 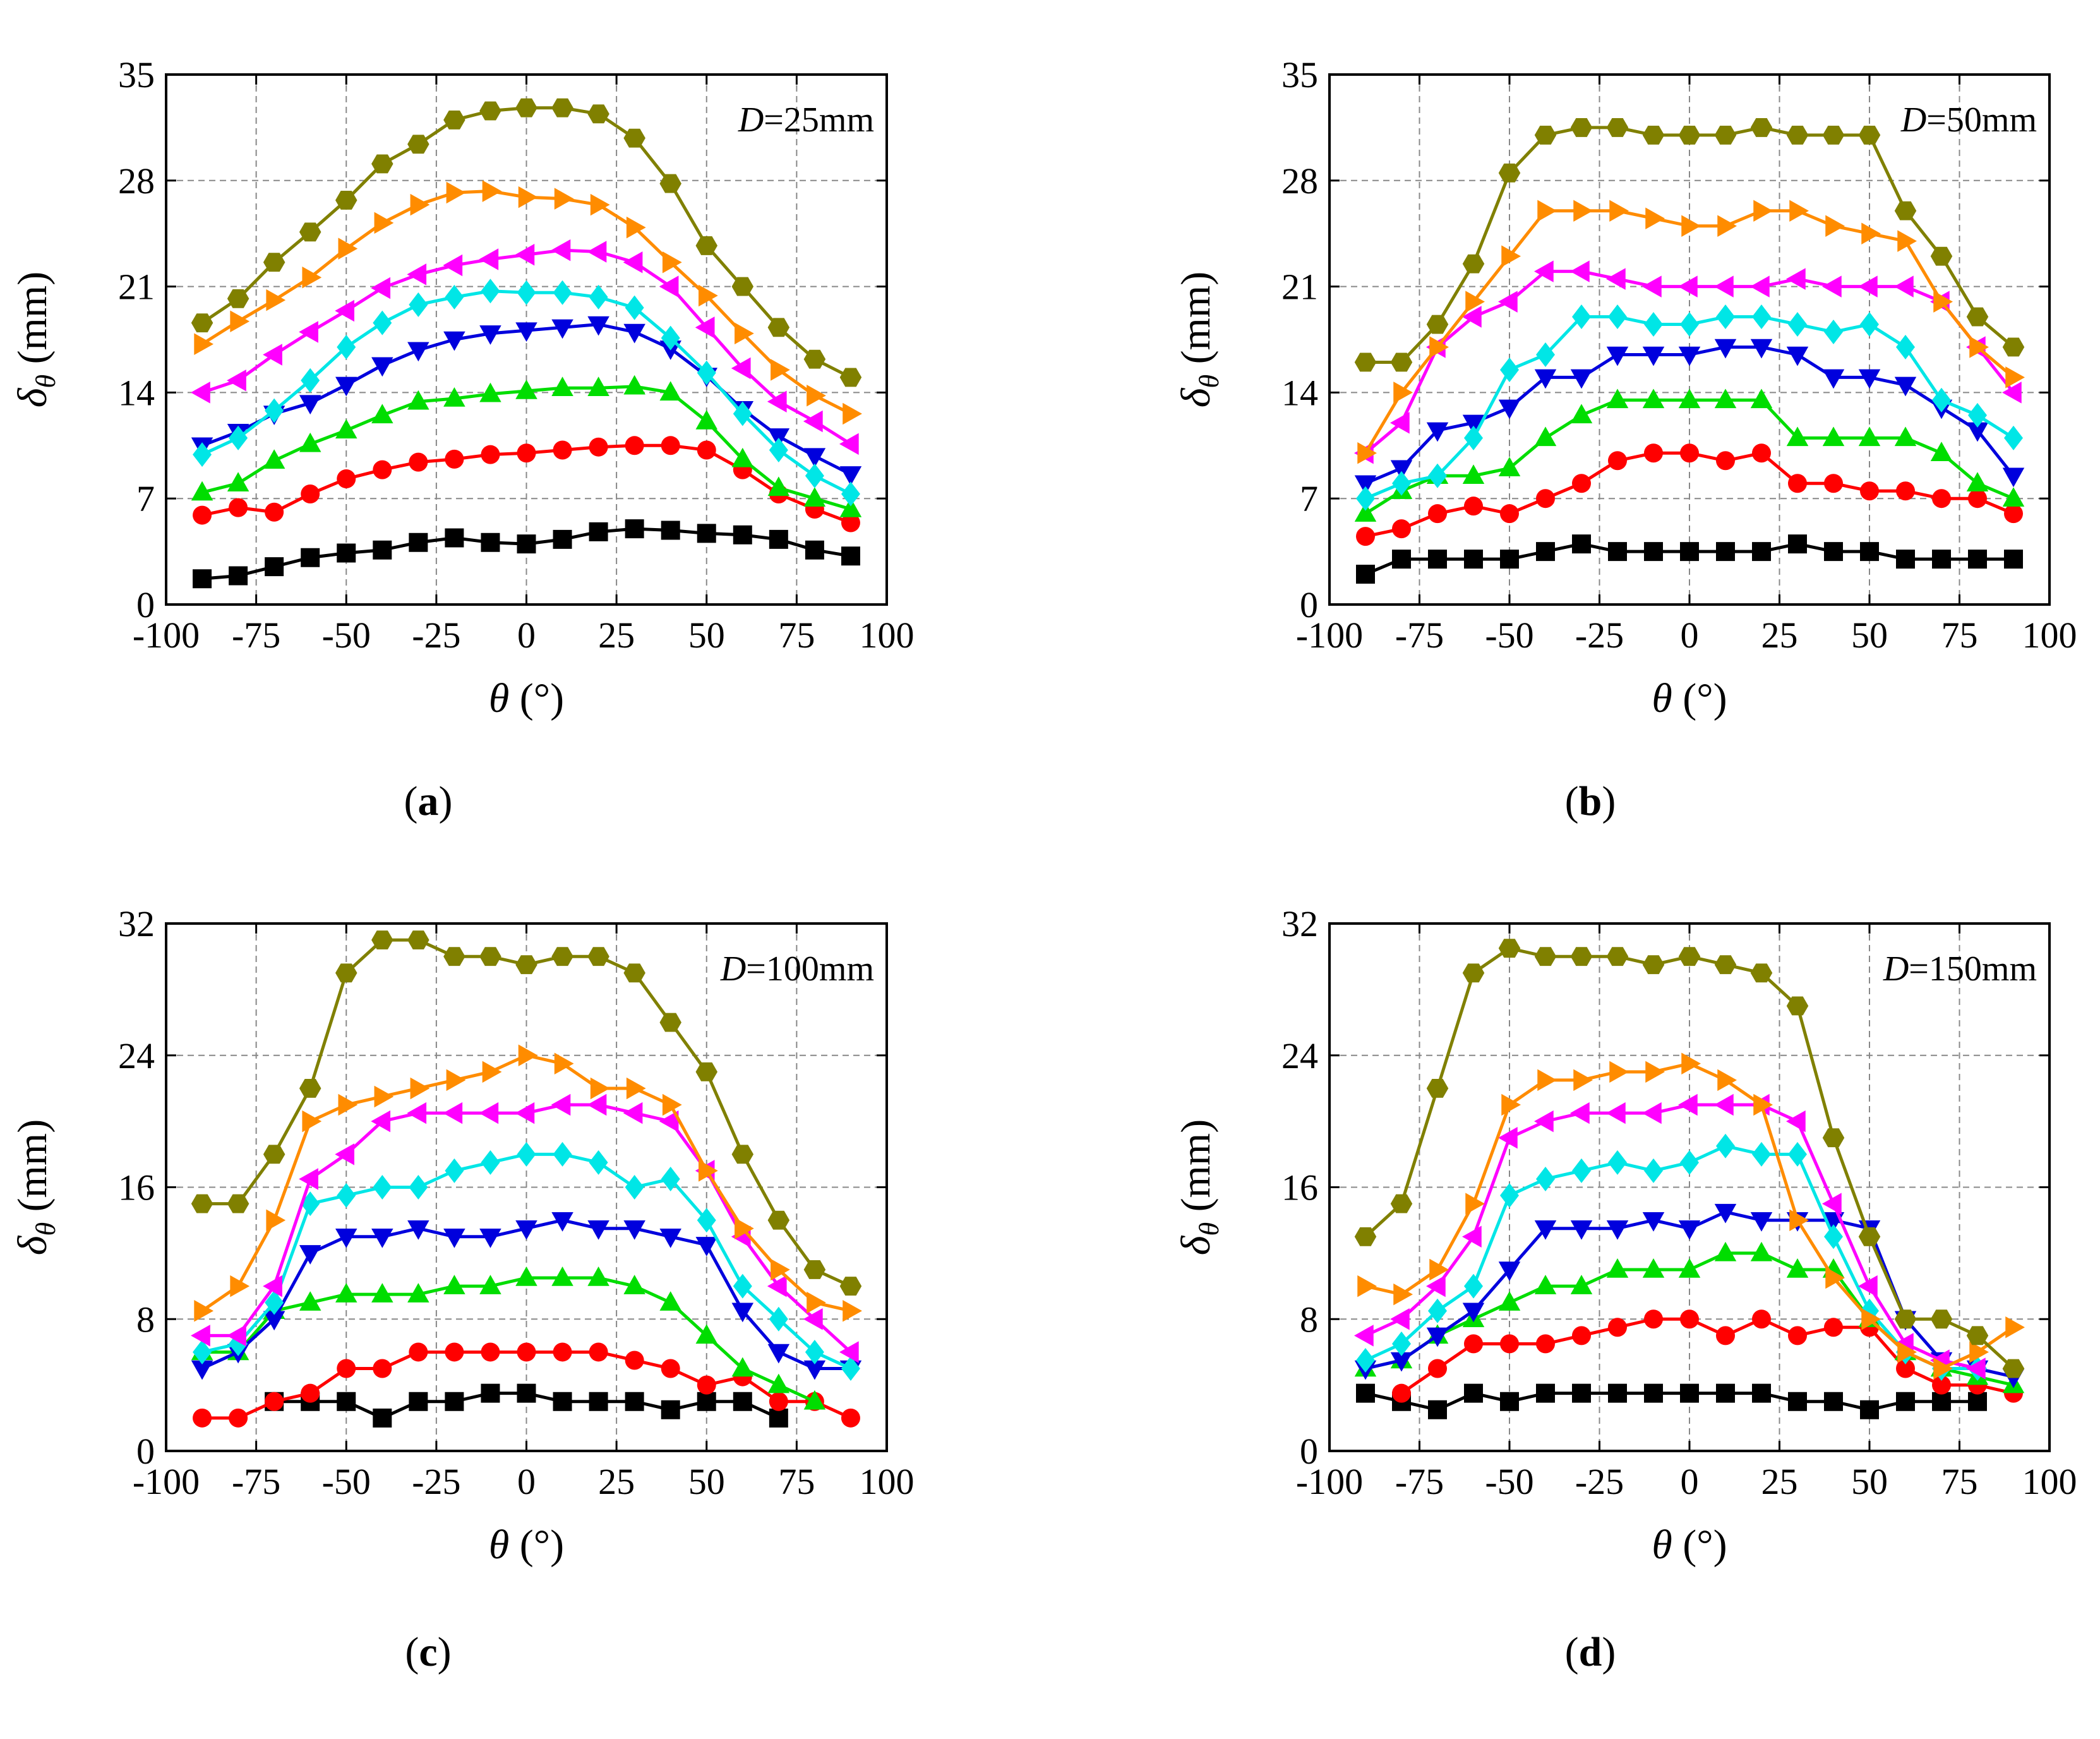 I want to click on x-axis-label: θ (°), so click(x=526, y=1545).